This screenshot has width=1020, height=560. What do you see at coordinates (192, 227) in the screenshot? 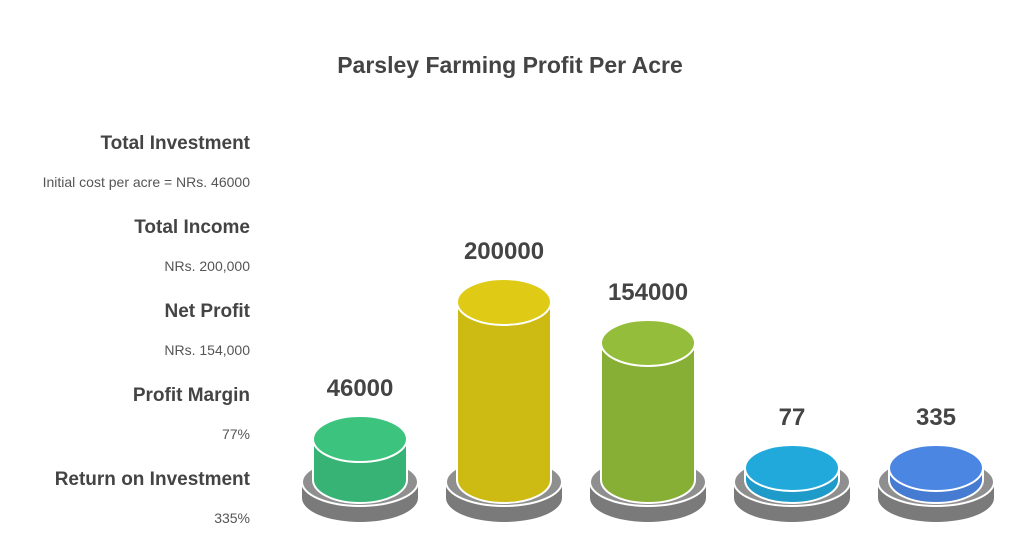
I see `legend-label: Total Income` at bounding box center [192, 227].